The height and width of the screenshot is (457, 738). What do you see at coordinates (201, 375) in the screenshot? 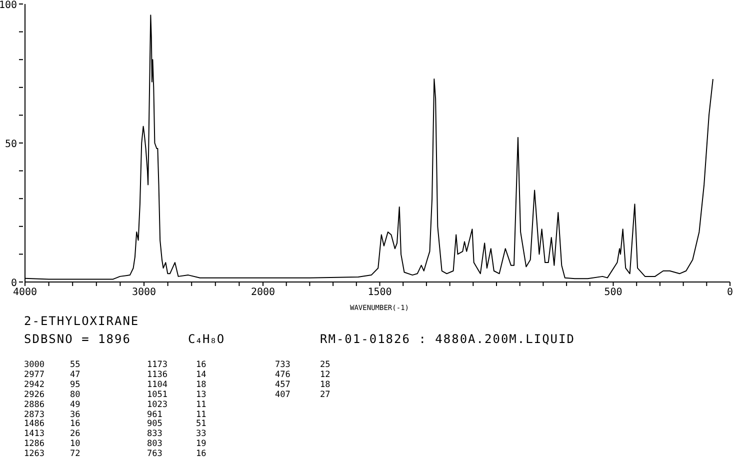
I see `text: 14` at bounding box center [201, 375].